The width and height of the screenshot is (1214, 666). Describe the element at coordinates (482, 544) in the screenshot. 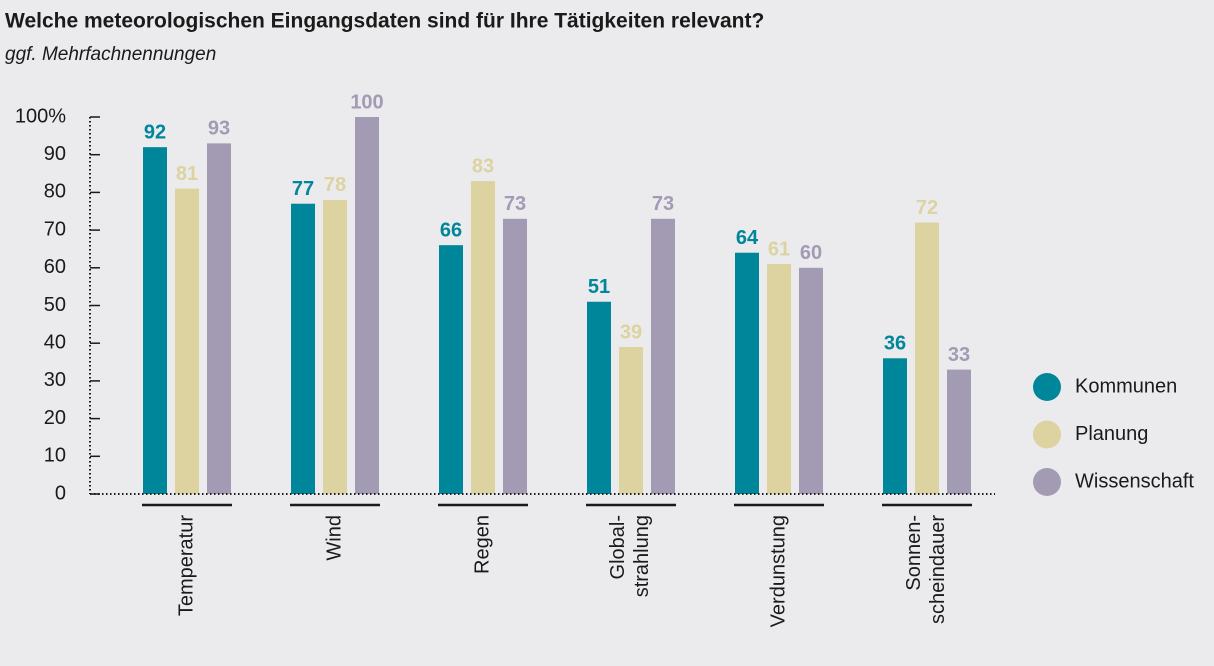

I see `x-tick-label: Regen` at that location.